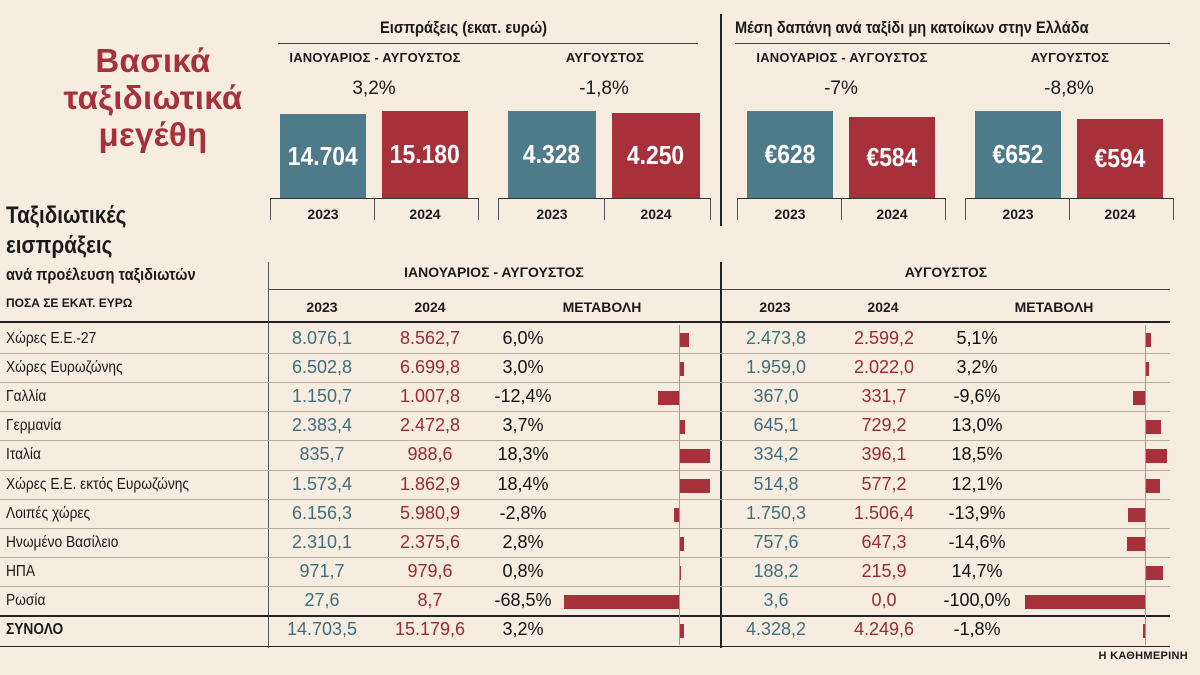  What do you see at coordinates (494, 272) in the screenshot?
I see `period1-header: ΙΑΝΟΥΑΡΙΟΣ - ΑΥΓΟΥΣΤΟΣ` at bounding box center [494, 272].